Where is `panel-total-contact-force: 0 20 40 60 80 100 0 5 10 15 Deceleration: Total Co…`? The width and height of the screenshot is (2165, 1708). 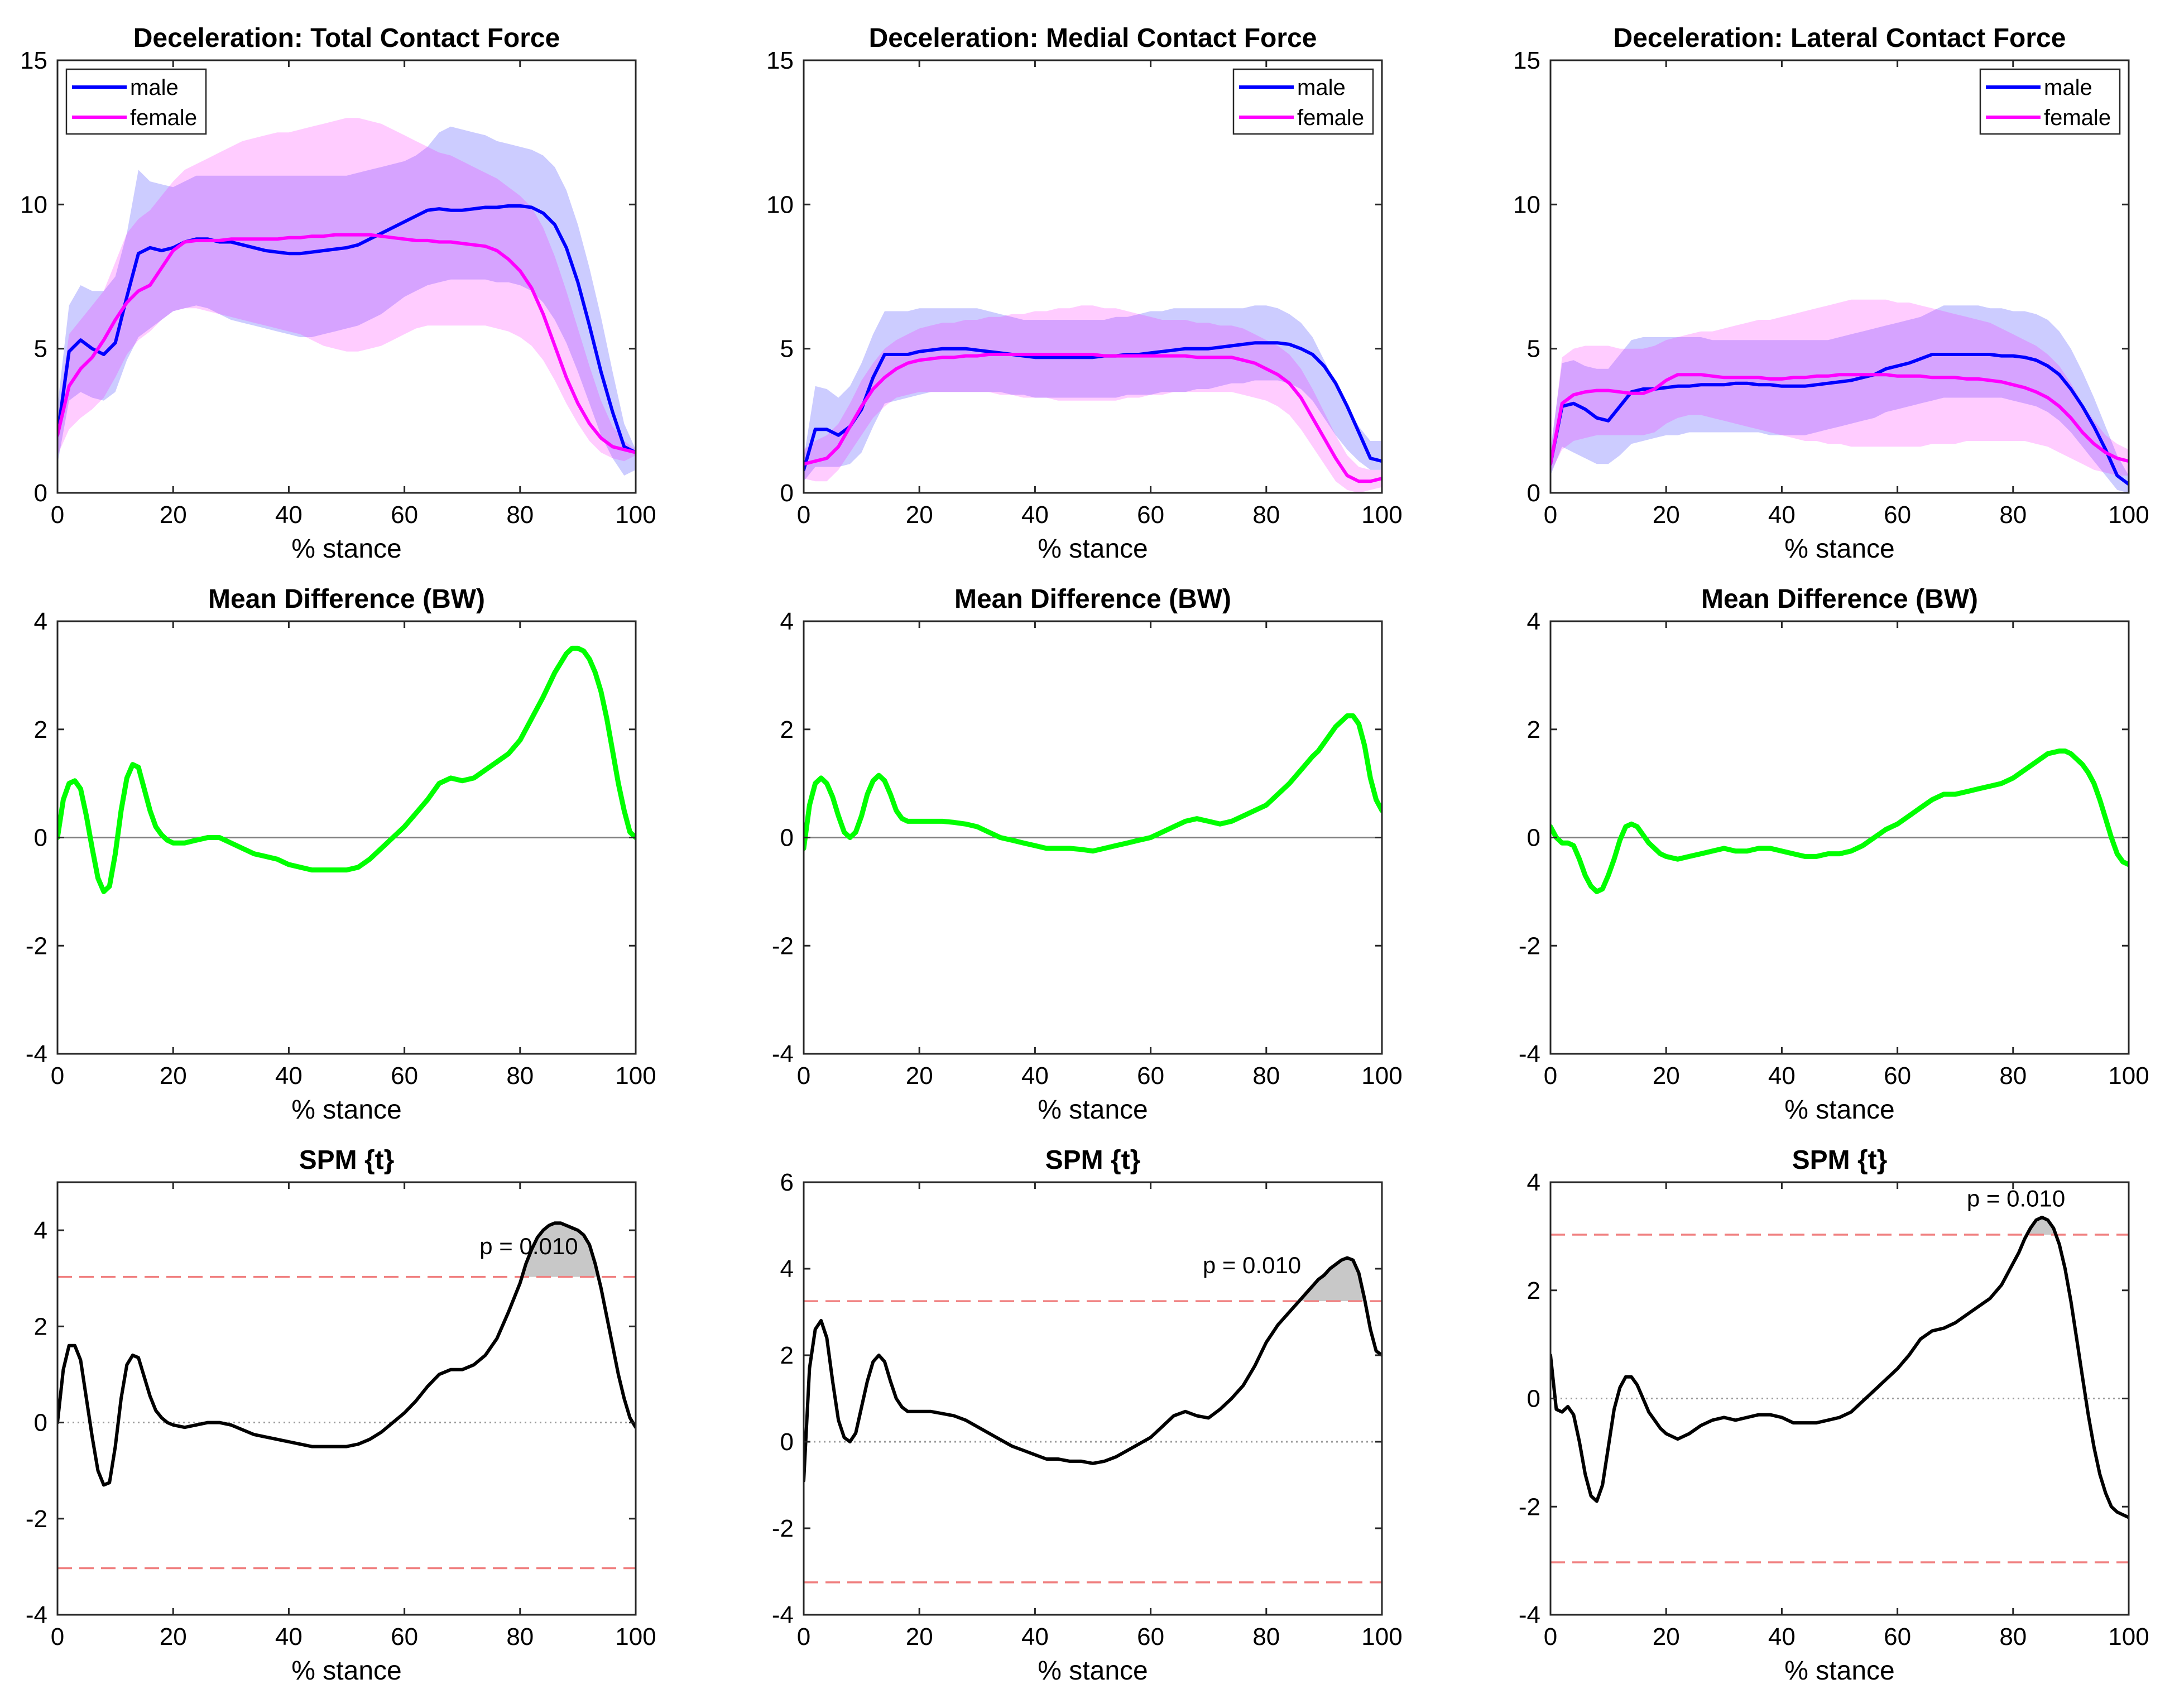 panel-total-contact-force: 0 20 40 60 80 100 0 5 10 15 Deceleration: Total Co… is located at coordinates (338, 294).